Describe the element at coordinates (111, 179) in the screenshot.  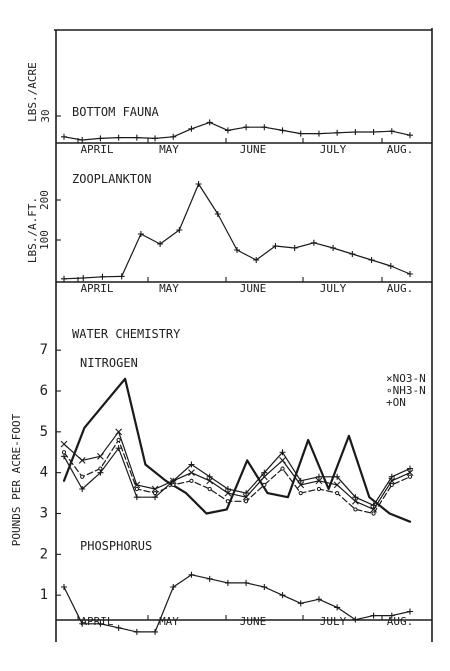
I see `panel-title: ZOOPLANKTON` at that location.